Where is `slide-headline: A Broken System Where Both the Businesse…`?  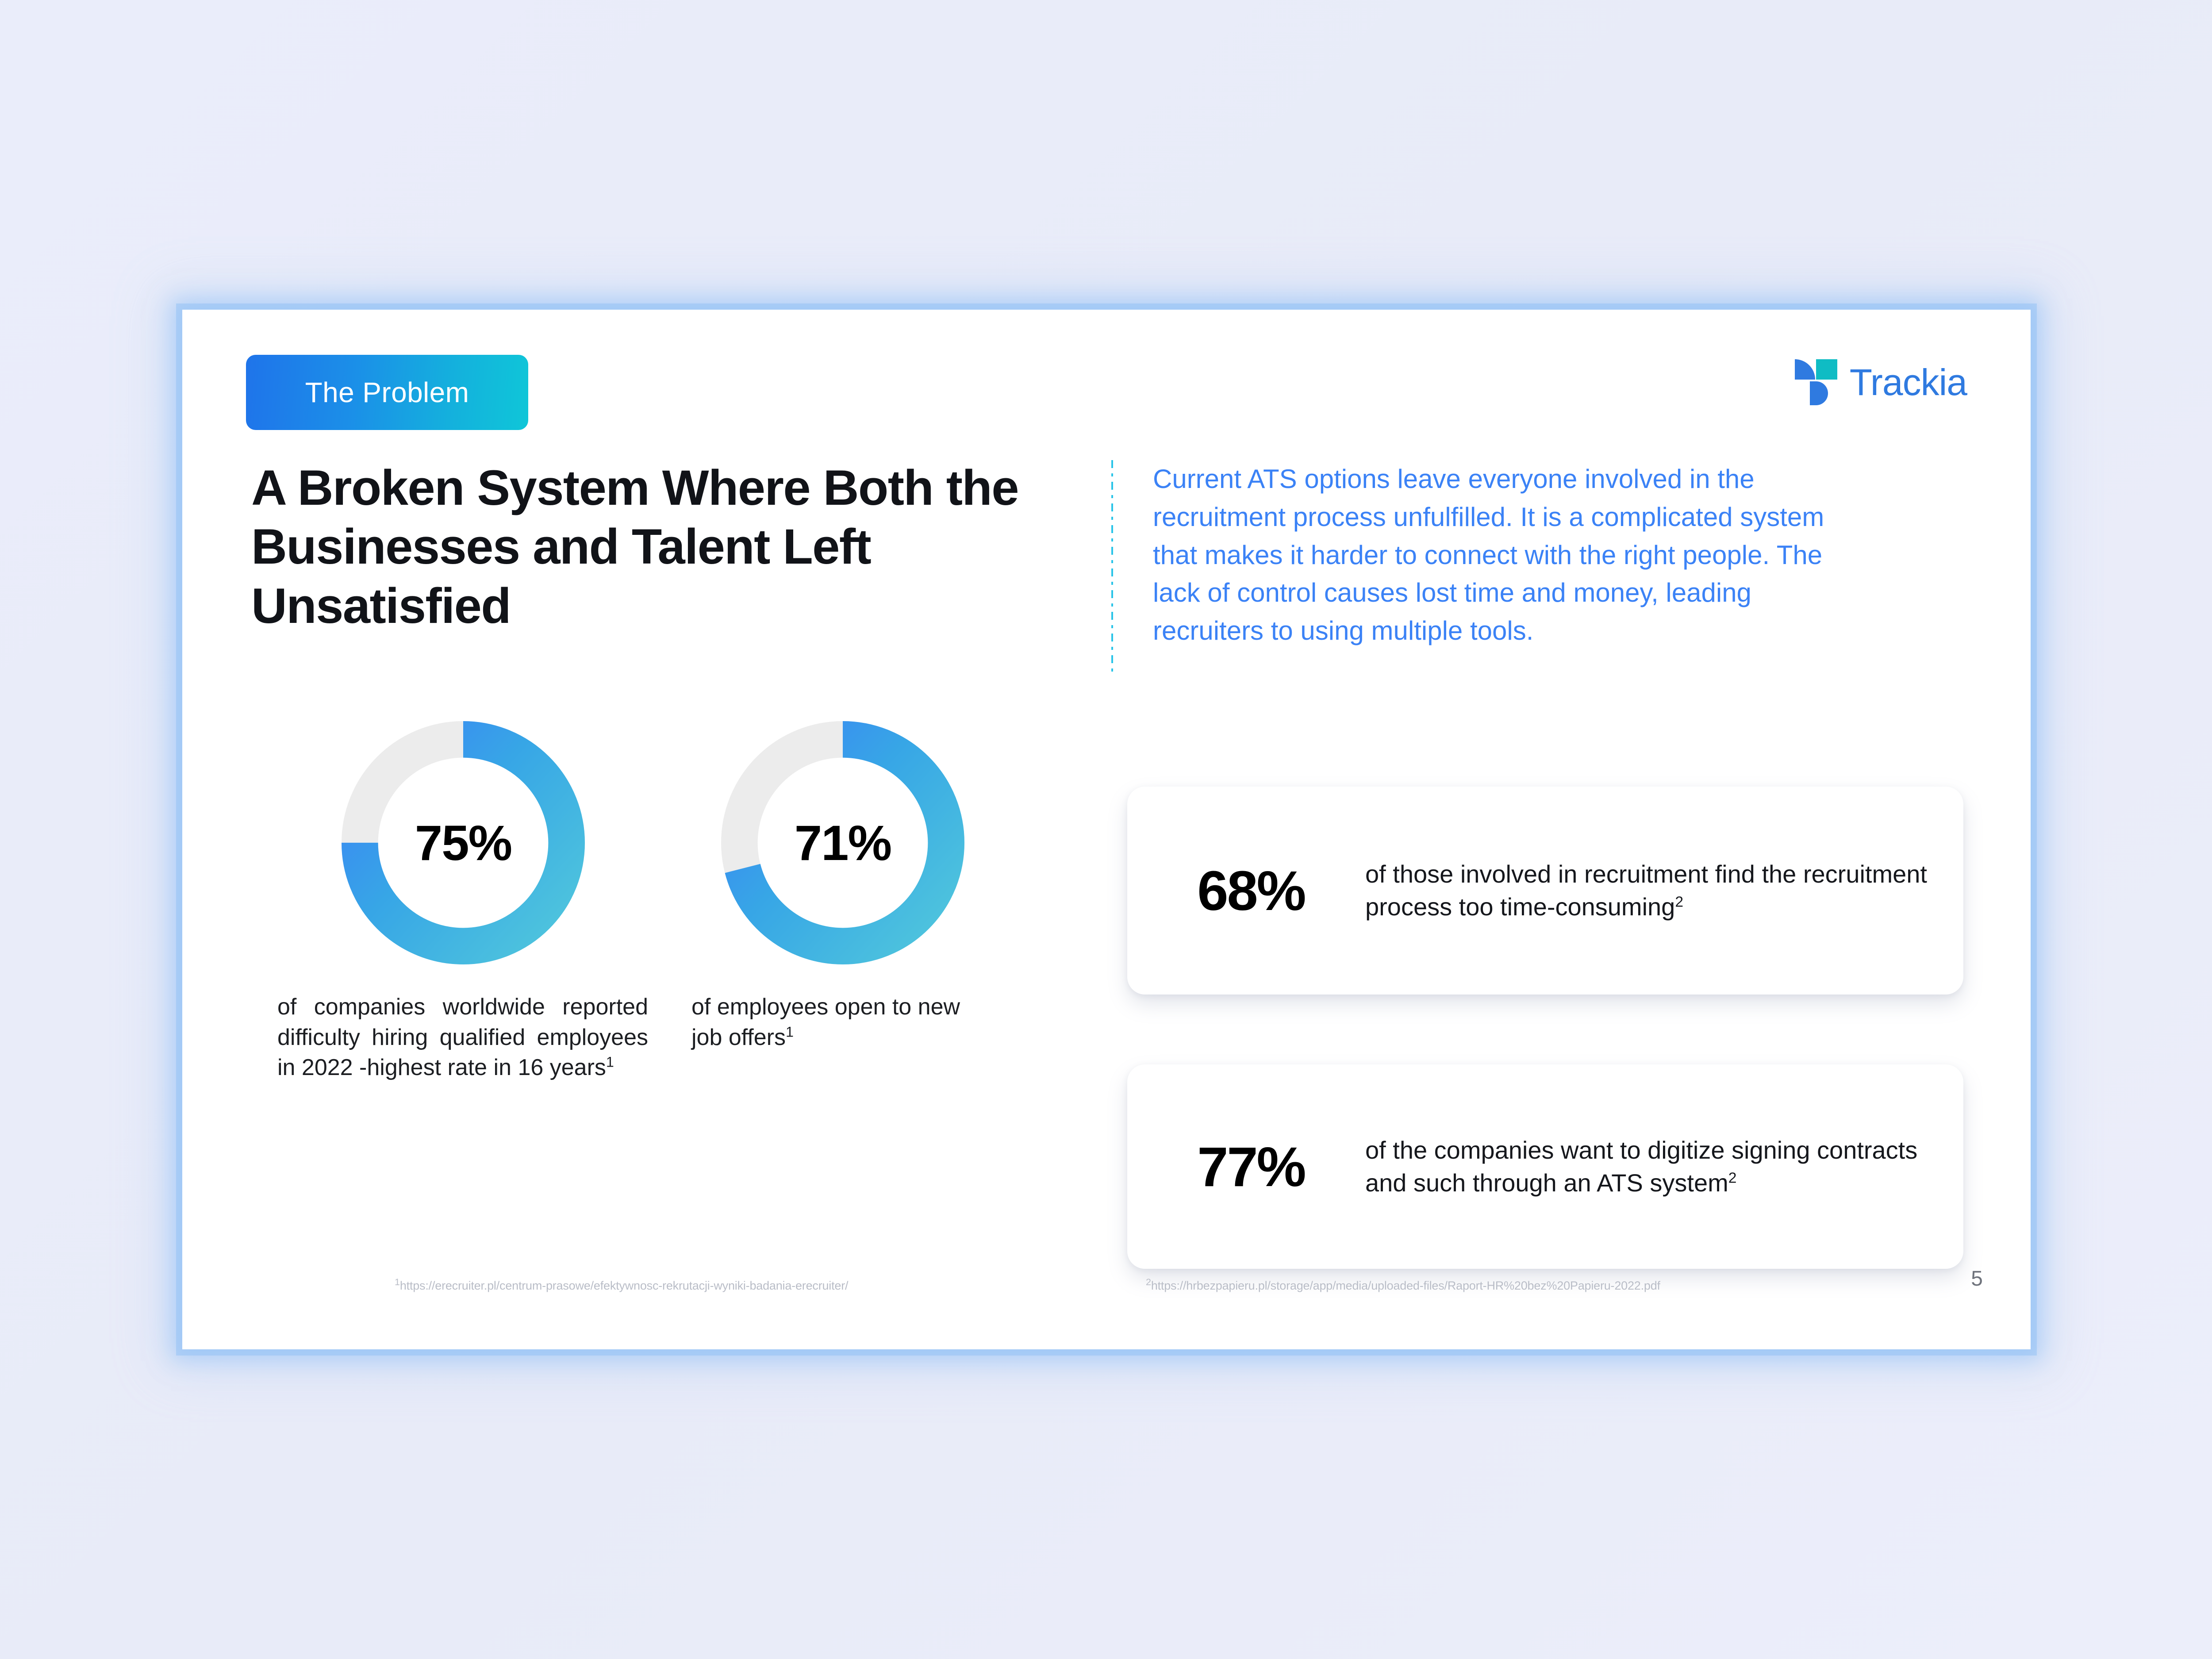
slide-headline: A Broken System Where Both the Businesse… is located at coordinates (635, 547).